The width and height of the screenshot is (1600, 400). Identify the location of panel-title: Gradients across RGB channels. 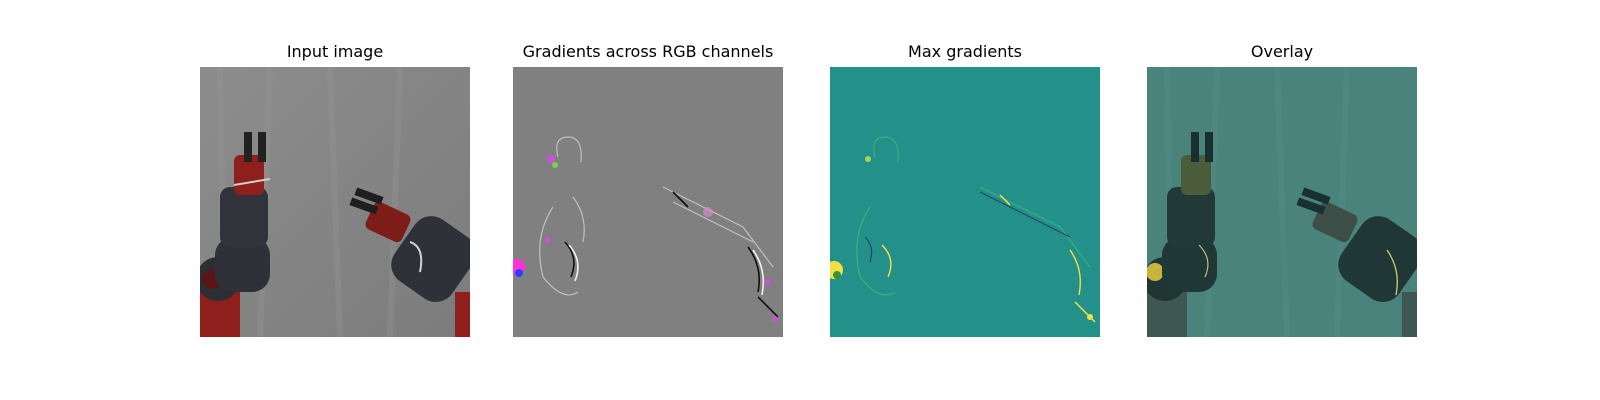
(648, 51).